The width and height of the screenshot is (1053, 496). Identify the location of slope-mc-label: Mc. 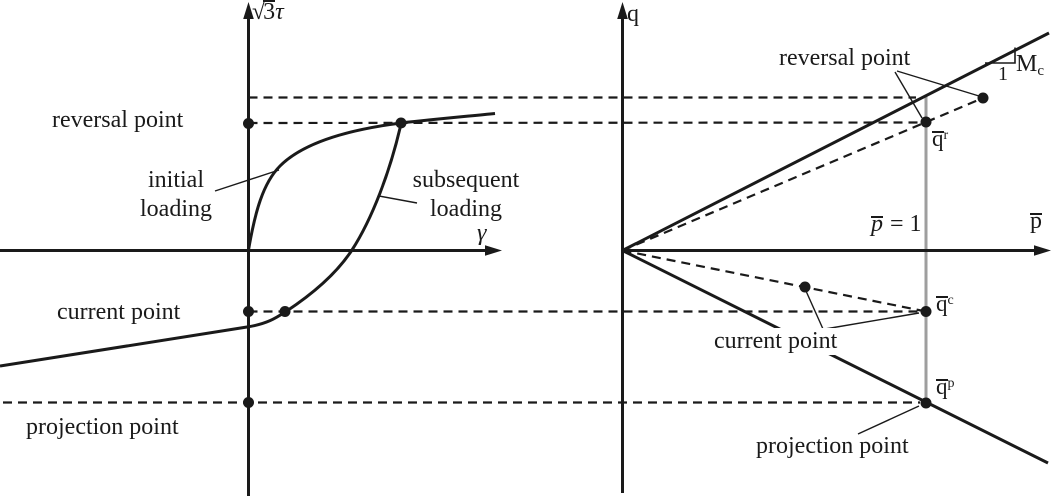
(1030, 65).